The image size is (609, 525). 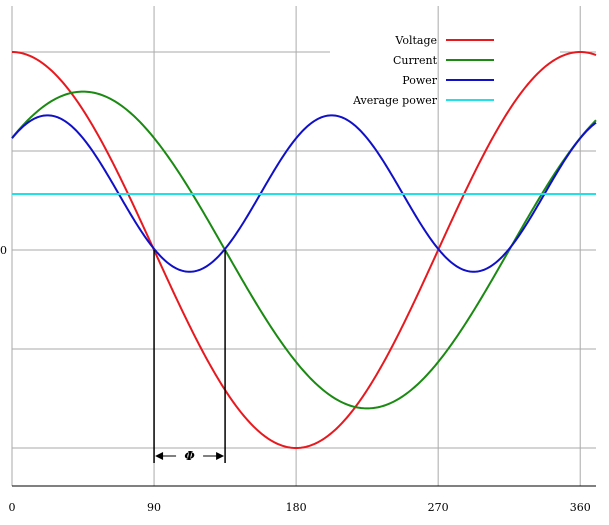 I want to click on legend-label-current: Current, so click(x=415, y=60).